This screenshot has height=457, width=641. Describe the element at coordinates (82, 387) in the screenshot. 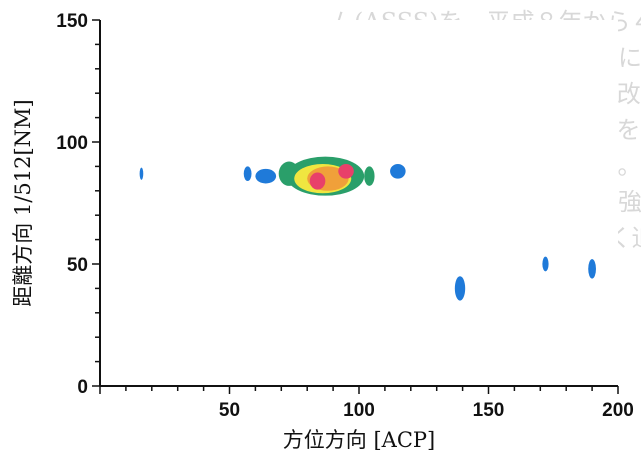

I see `y-tick-label: 0` at that location.